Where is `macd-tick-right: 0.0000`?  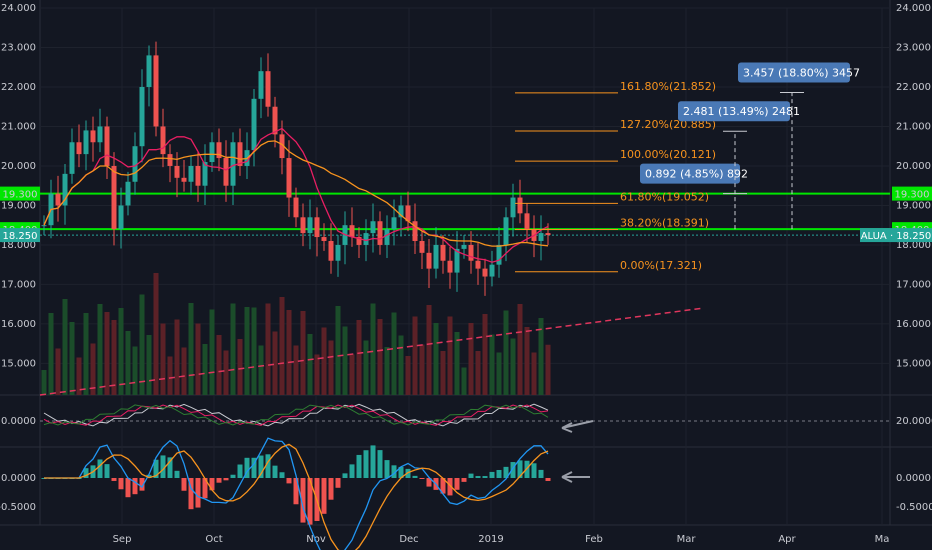
macd-tick-right: 0.0000 is located at coordinates (913, 478).